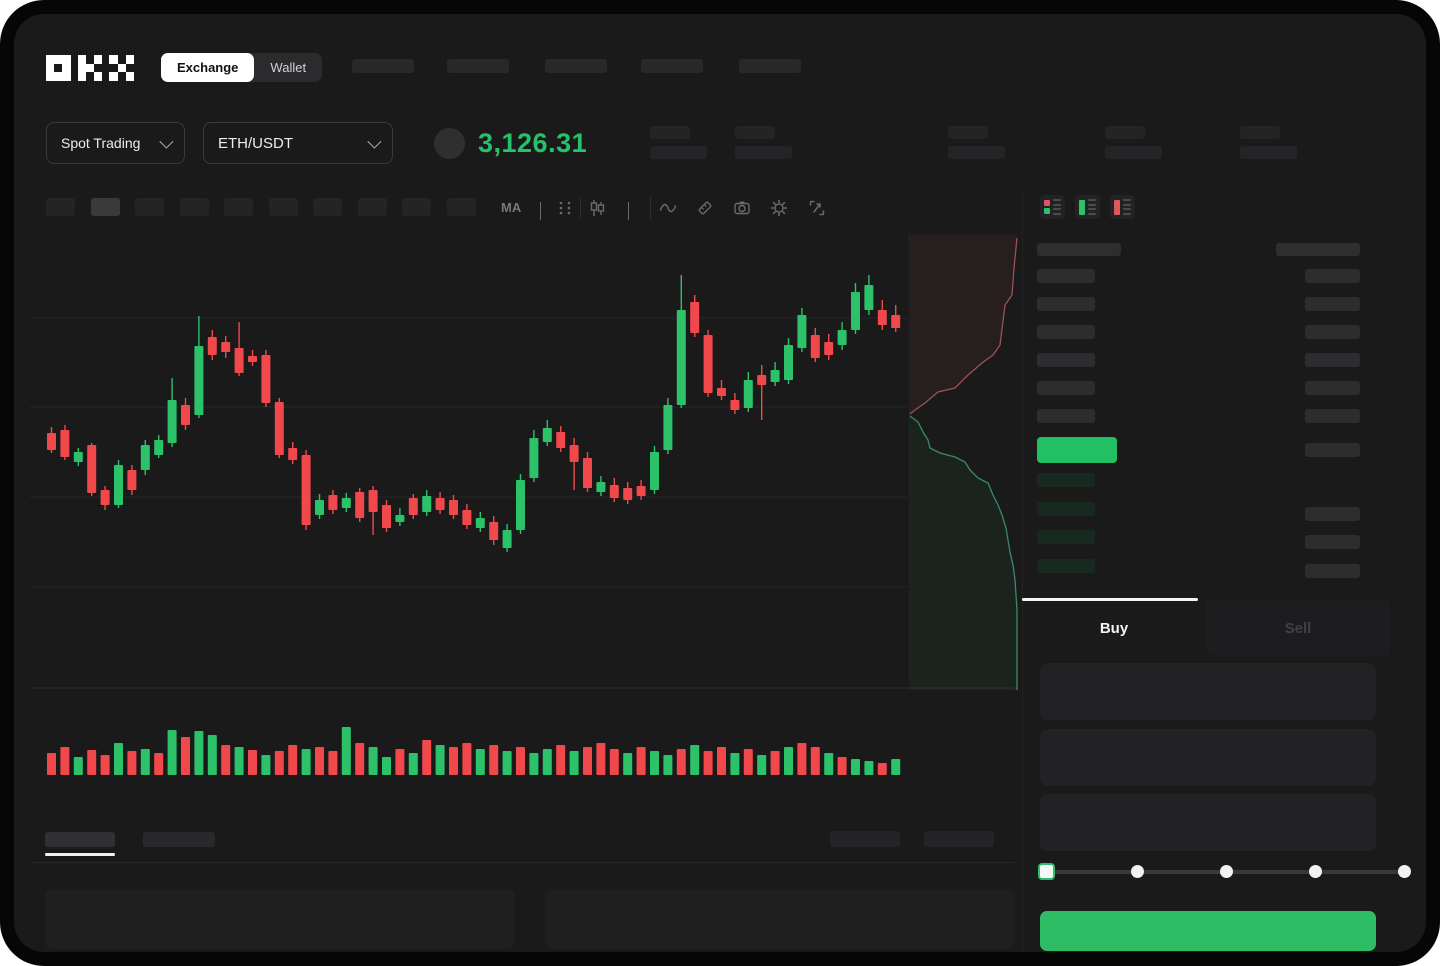  I want to click on amount-slider, so click(1224, 871).